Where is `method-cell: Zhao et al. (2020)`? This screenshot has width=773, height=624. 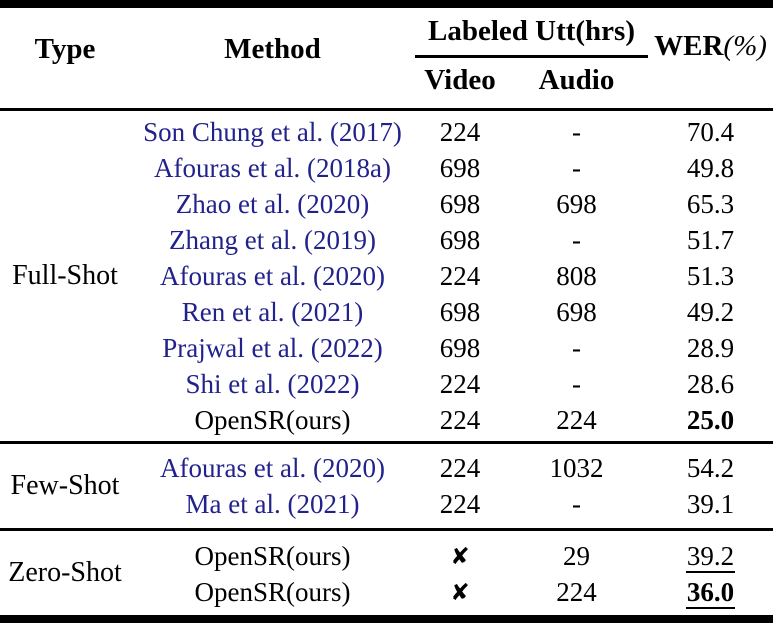
method-cell: Zhao et al. (2020) is located at coordinates (272, 204).